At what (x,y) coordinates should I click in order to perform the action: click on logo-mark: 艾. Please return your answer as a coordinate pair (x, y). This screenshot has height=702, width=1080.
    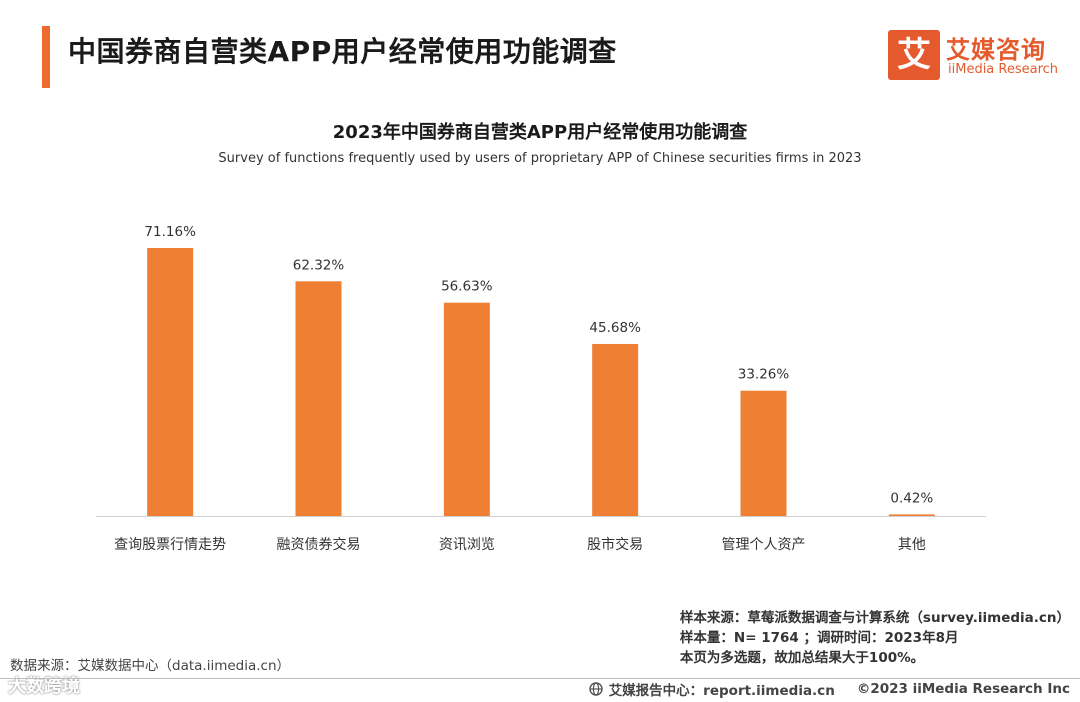
    Looking at the image, I should click on (914, 55).